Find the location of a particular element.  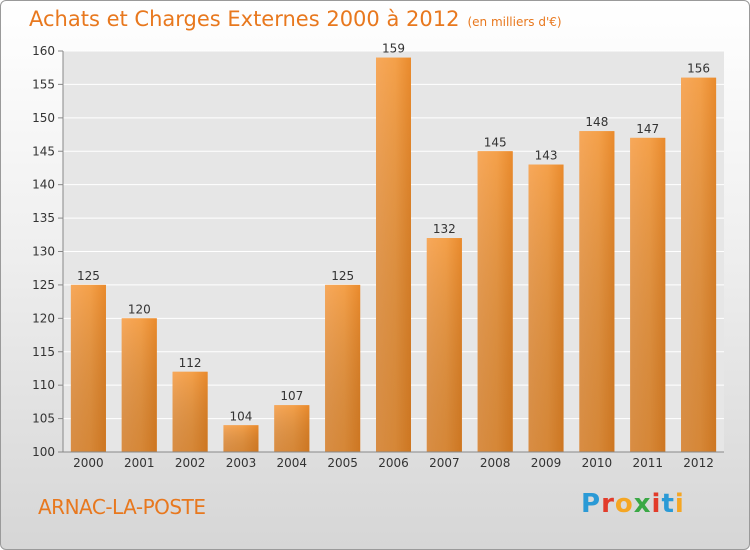

bar-2012 is located at coordinates (699, 264).